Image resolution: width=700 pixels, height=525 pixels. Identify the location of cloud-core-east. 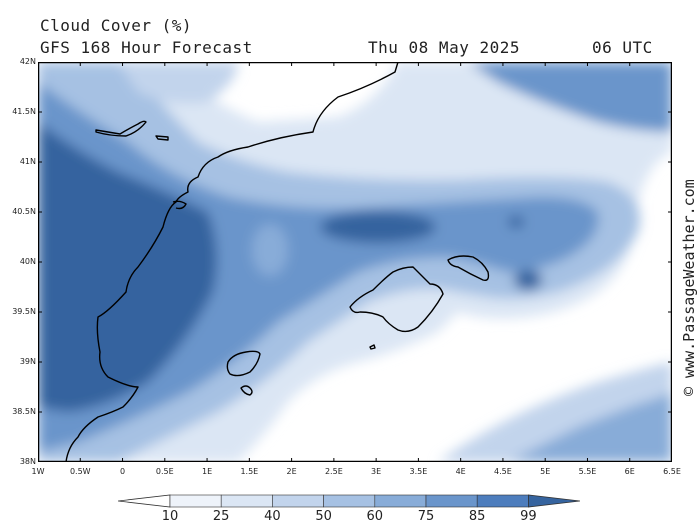
(378, 227).